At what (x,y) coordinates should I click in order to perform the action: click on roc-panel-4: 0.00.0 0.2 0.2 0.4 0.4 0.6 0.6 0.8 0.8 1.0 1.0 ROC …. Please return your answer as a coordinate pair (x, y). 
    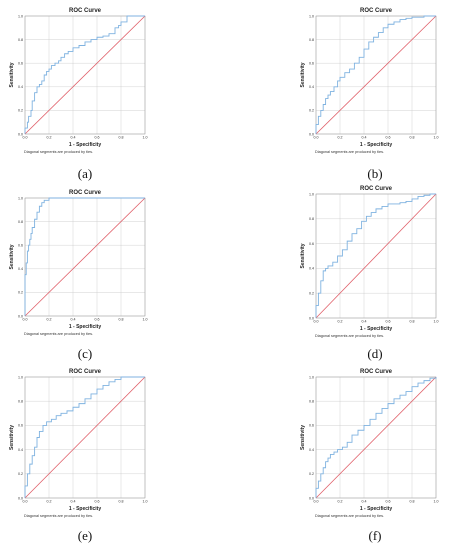
    Looking at the image, I should click on (369, 273).